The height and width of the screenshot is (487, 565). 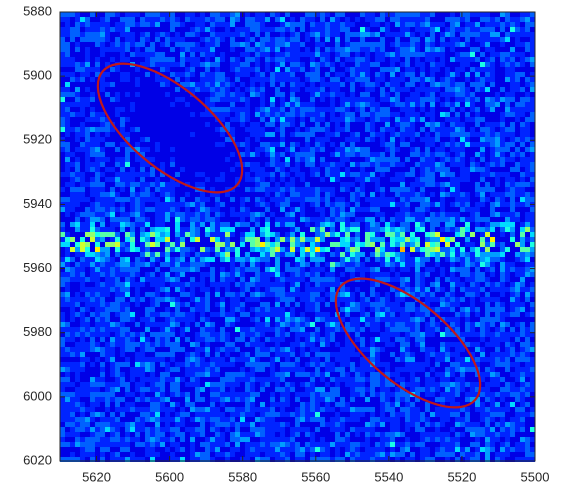 What do you see at coordinates (37, 331) in the screenshot?
I see `y-tick-label: 5980` at bounding box center [37, 331].